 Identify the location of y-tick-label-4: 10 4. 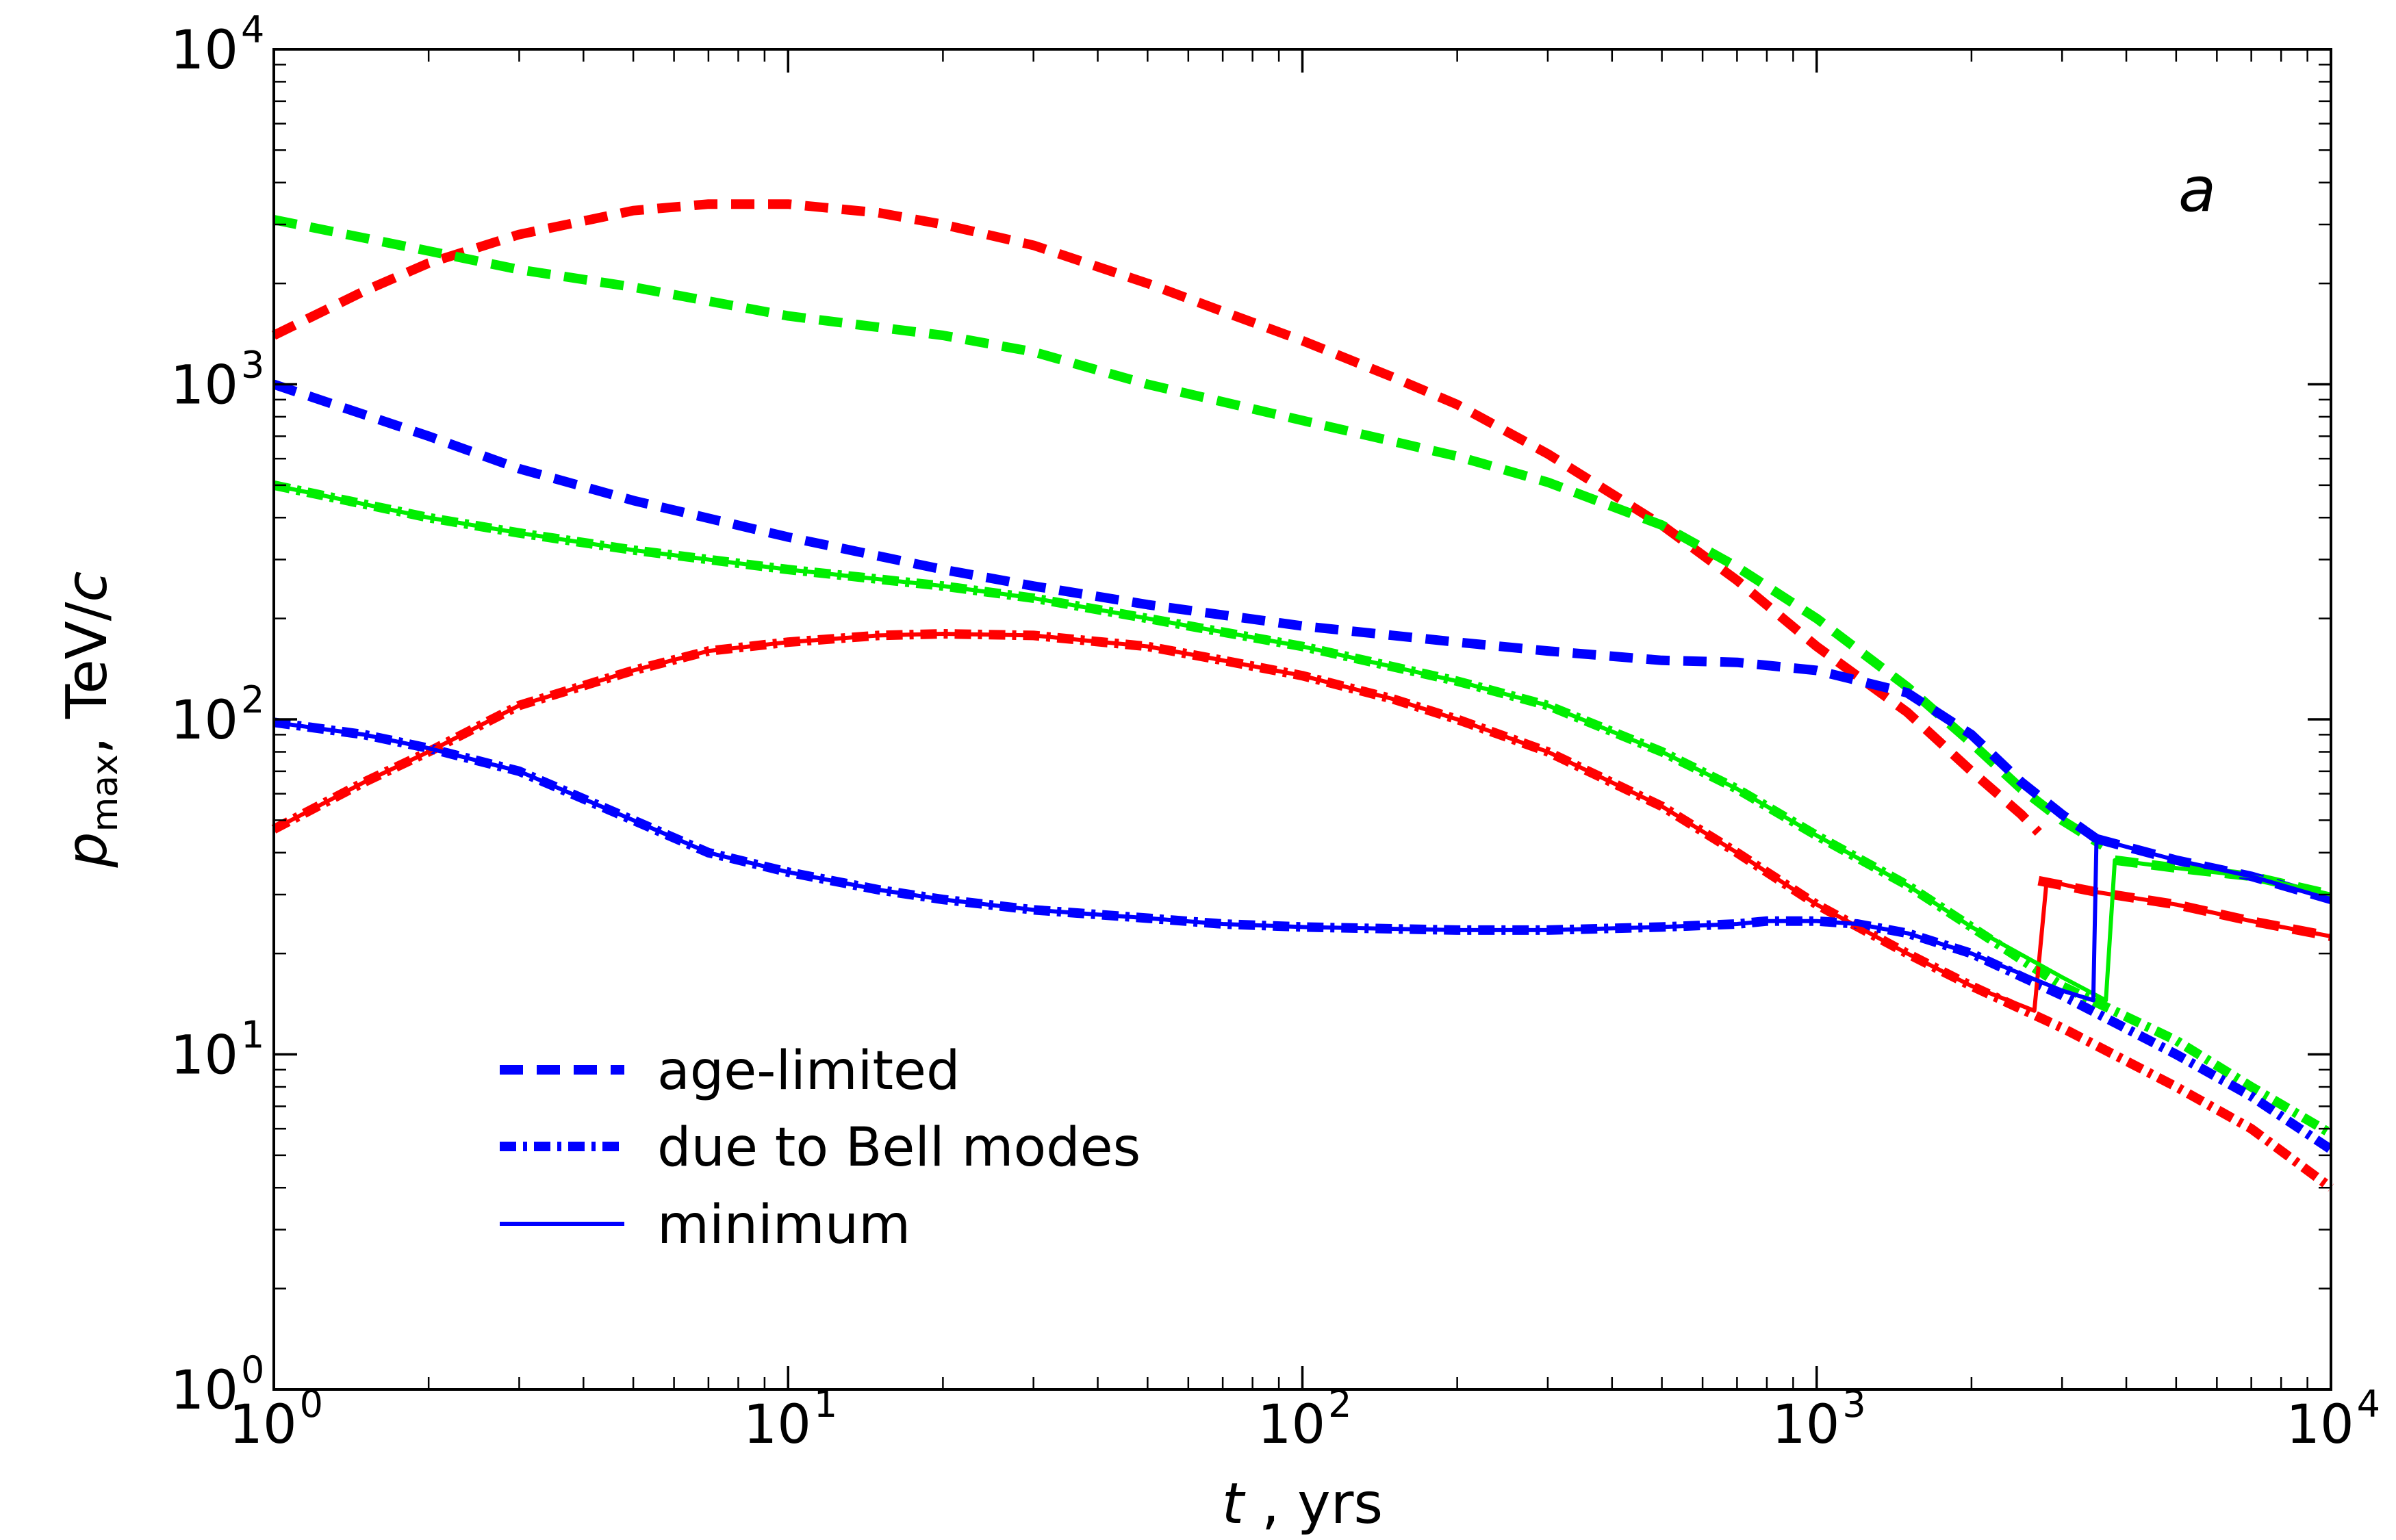
(217, 44).